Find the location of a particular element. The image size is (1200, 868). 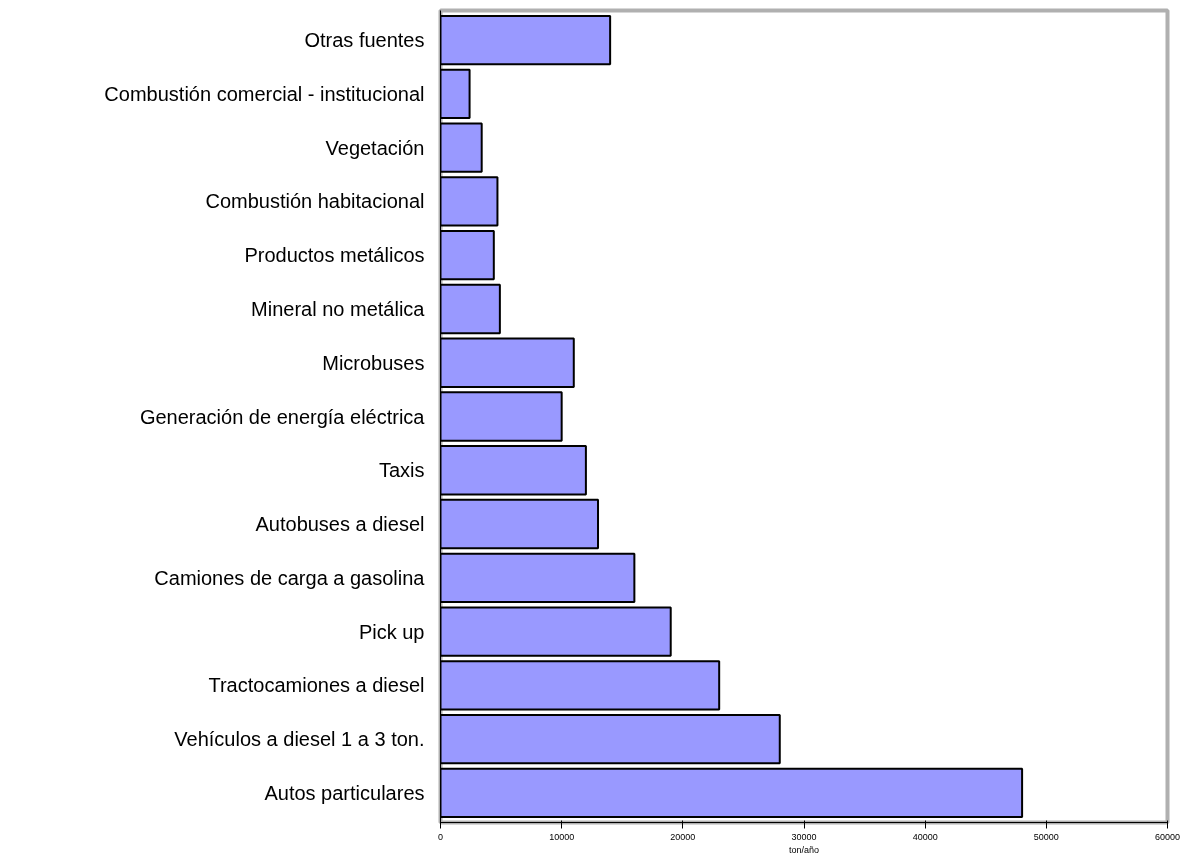

x-tick-label: 40000 is located at coordinates (925, 836).